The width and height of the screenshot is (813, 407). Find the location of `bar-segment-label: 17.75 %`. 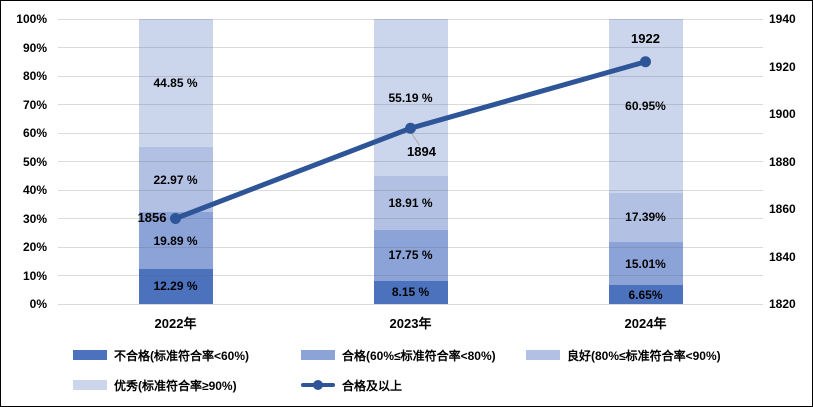

bar-segment-label: 17.75 % is located at coordinates (410, 255).